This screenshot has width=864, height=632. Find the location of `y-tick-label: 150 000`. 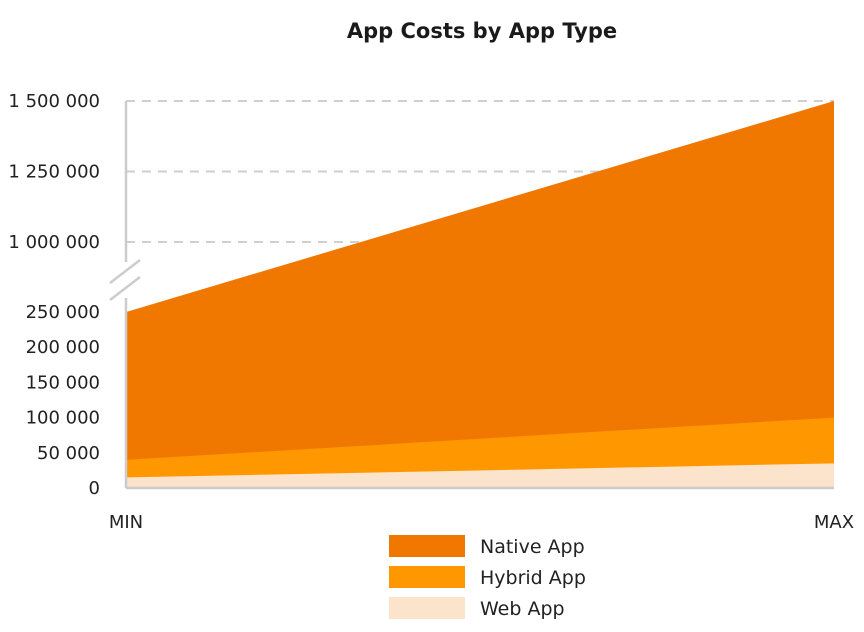

y-tick-label: 150 000 is located at coordinates (63, 382).